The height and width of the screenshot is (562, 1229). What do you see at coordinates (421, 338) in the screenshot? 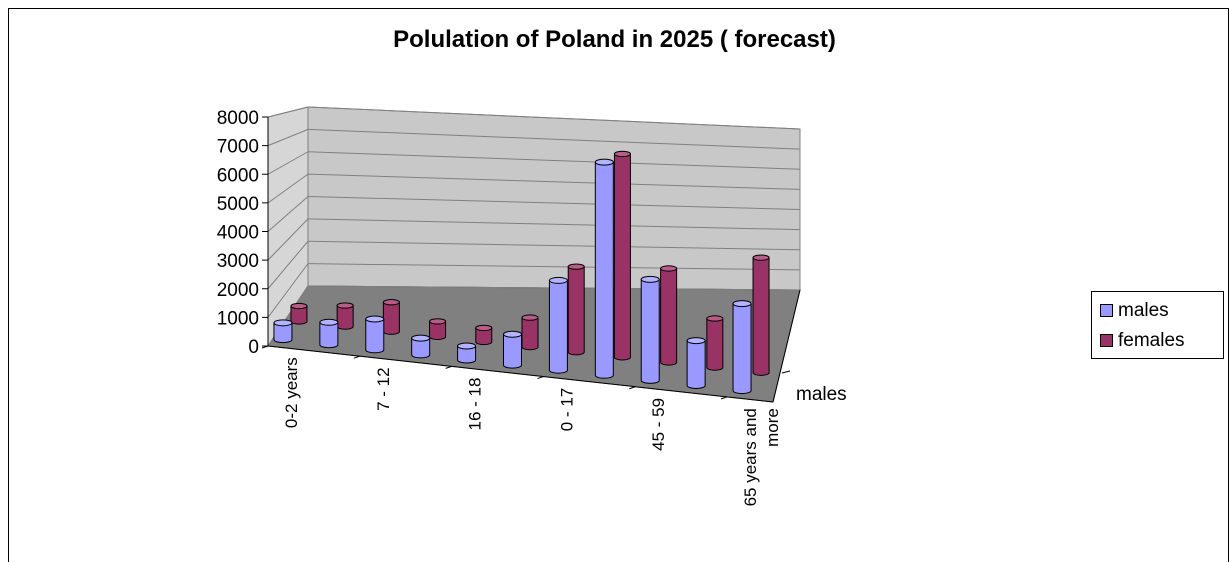
I see `bar-males-3-top` at bounding box center [421, 338].